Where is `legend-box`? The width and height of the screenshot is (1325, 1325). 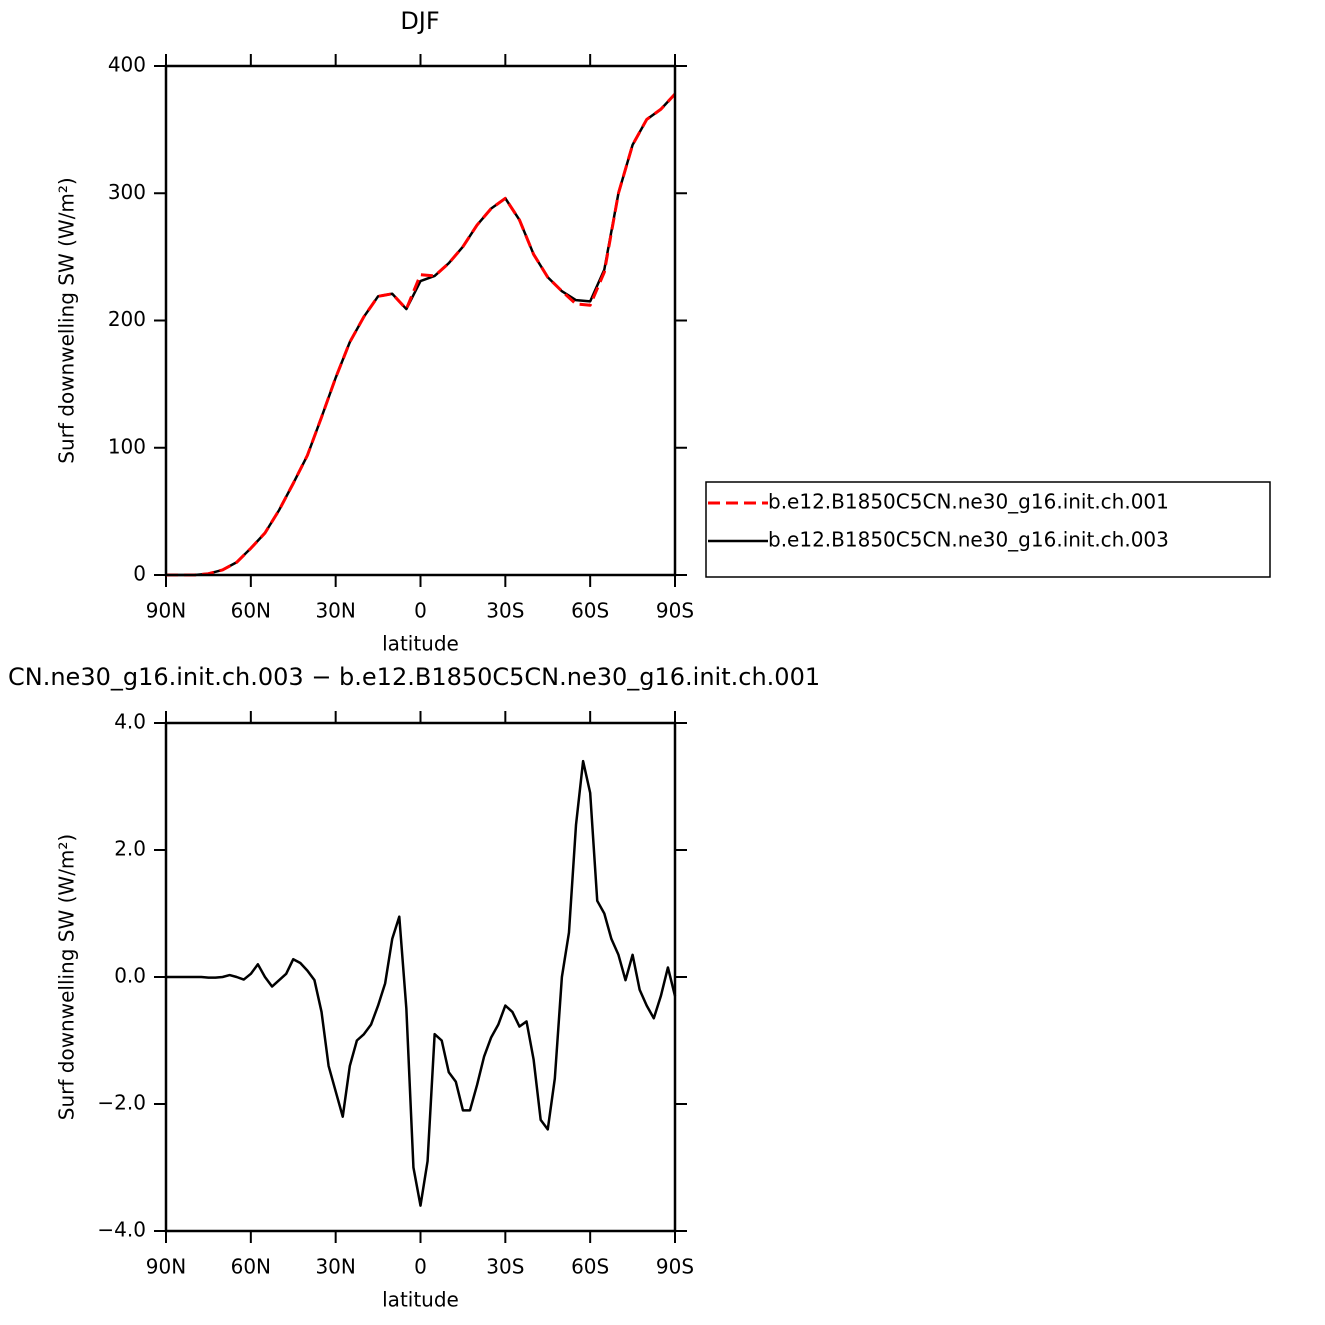
legend-box is located at coordinates (988, 529).